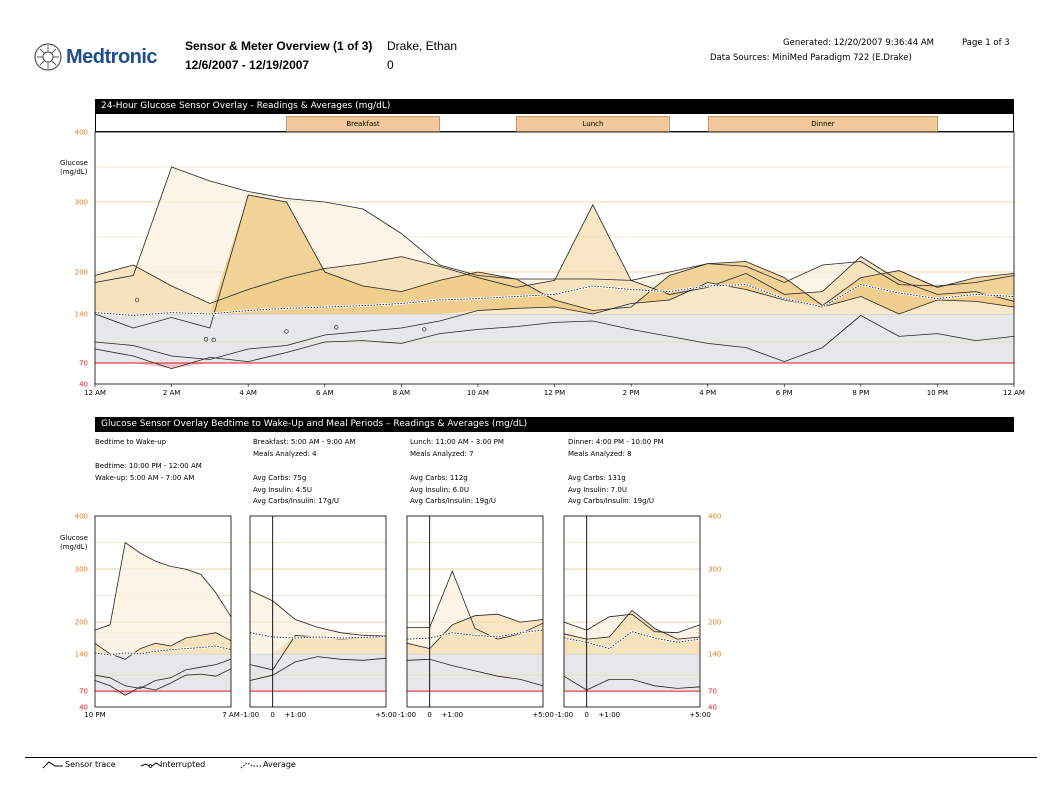 This screenshot has width=1057, height=793. I want to click on meal-breakfast: Breakfast, so click(363, 124).